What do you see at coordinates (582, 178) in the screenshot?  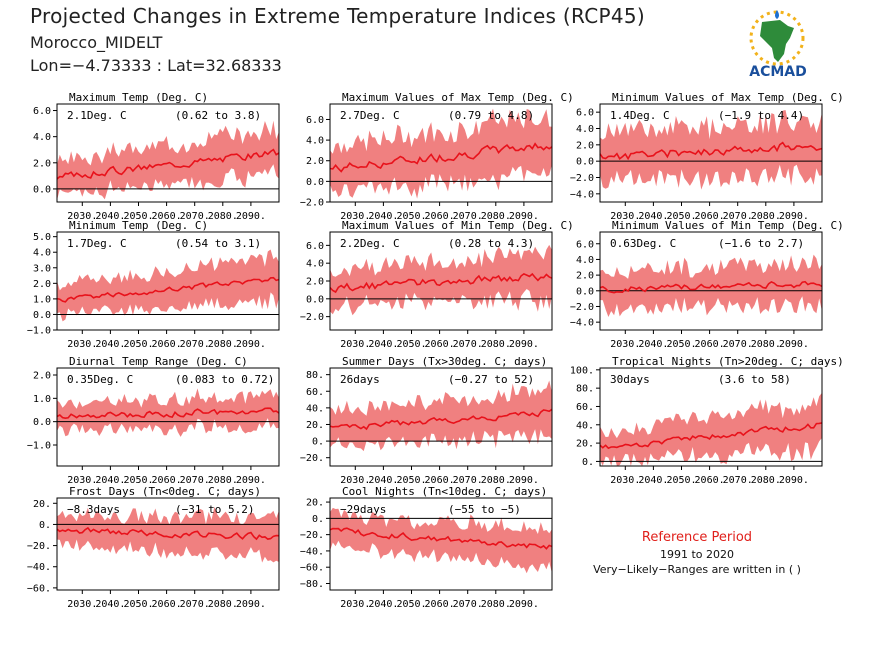 I see `y-tick-label: −2.0` at bounding box center [582, 178].